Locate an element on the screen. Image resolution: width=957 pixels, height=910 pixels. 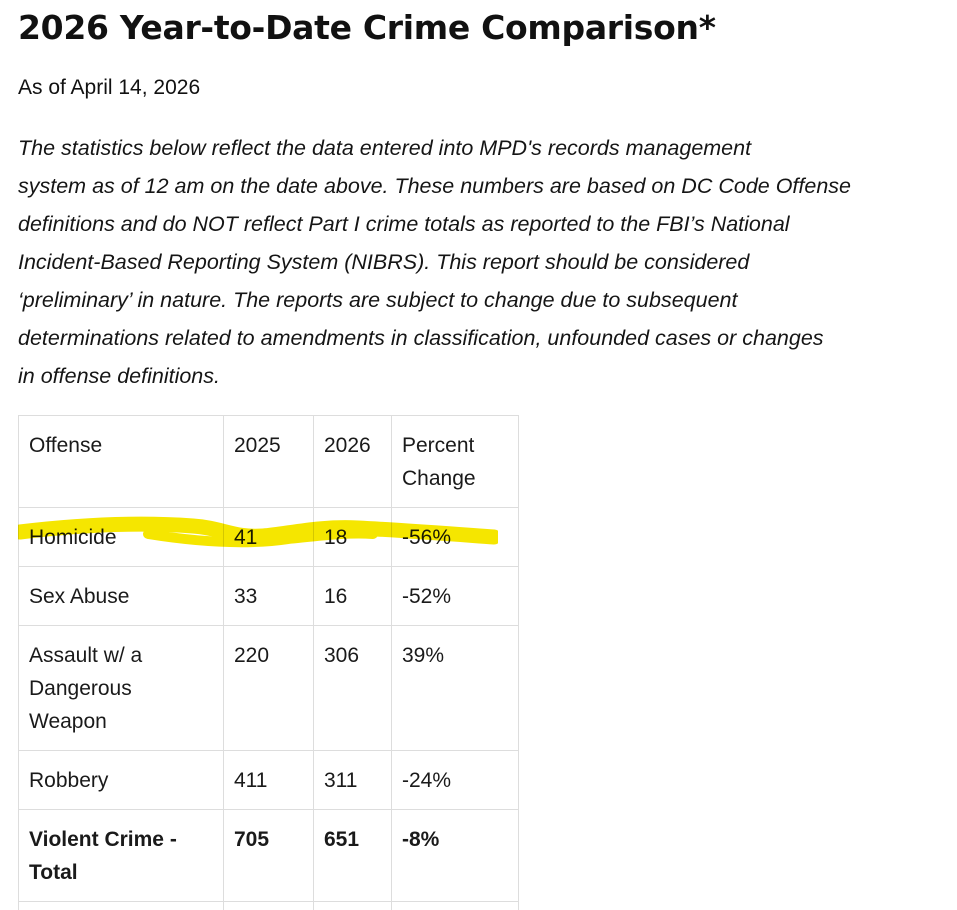
cell-2026: 311 is located at coordinates (352, 780).